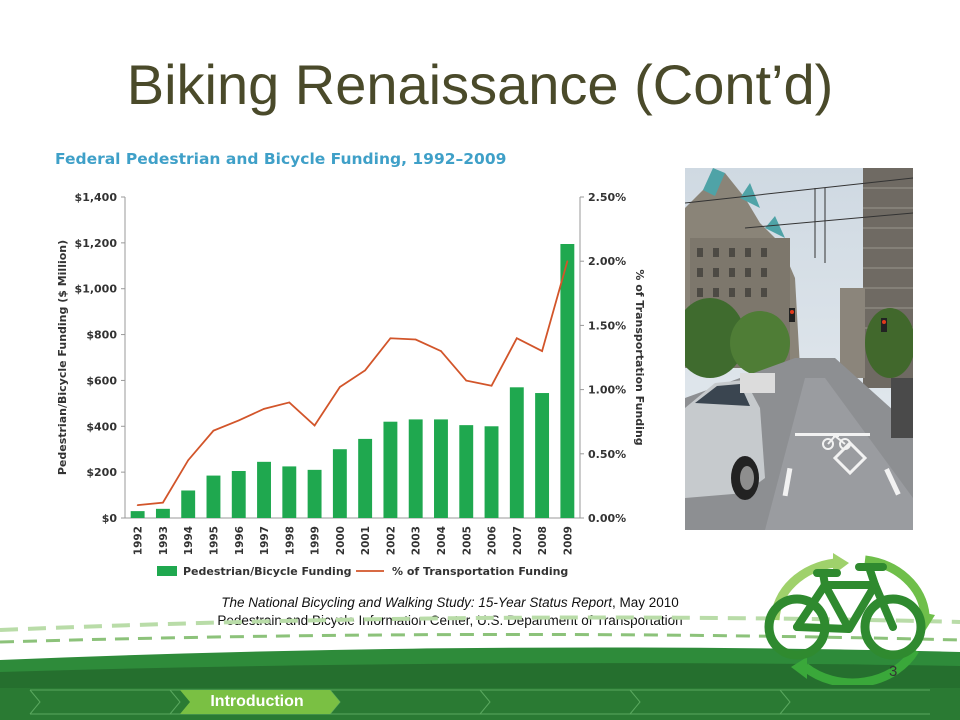 This screenshot has width=960, height=720. I want to click on x-tick-label: 2002, so click(391, 540).